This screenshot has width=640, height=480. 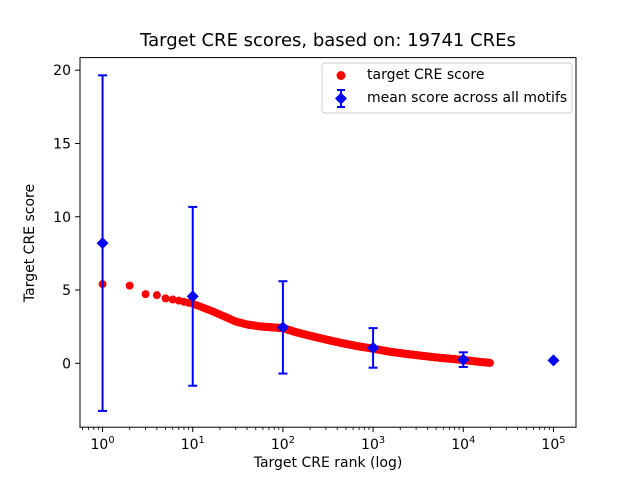 What do you see at coordinates (62, 144) in the screenshot?
I see `y-tick-label: 15` at bounding box center [62, 144].